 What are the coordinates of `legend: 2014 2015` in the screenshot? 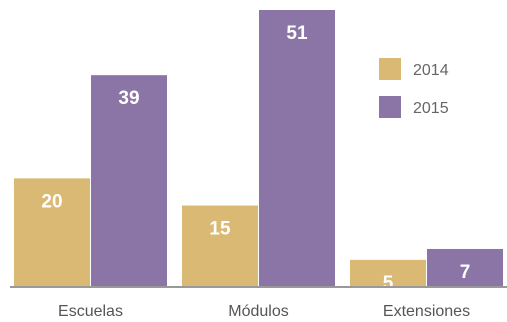 It's located at (414, 88).